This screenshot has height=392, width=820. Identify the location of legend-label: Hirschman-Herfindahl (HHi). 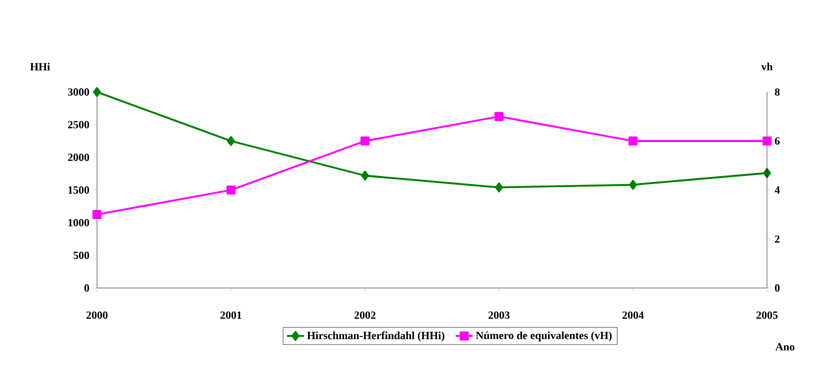
(375, 336).